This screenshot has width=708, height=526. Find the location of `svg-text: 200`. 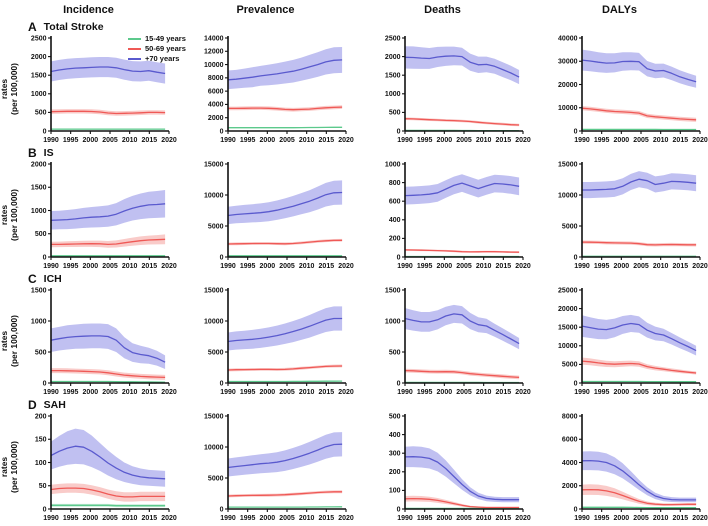

svg-text: 200 is located at coordinates (41, 416).